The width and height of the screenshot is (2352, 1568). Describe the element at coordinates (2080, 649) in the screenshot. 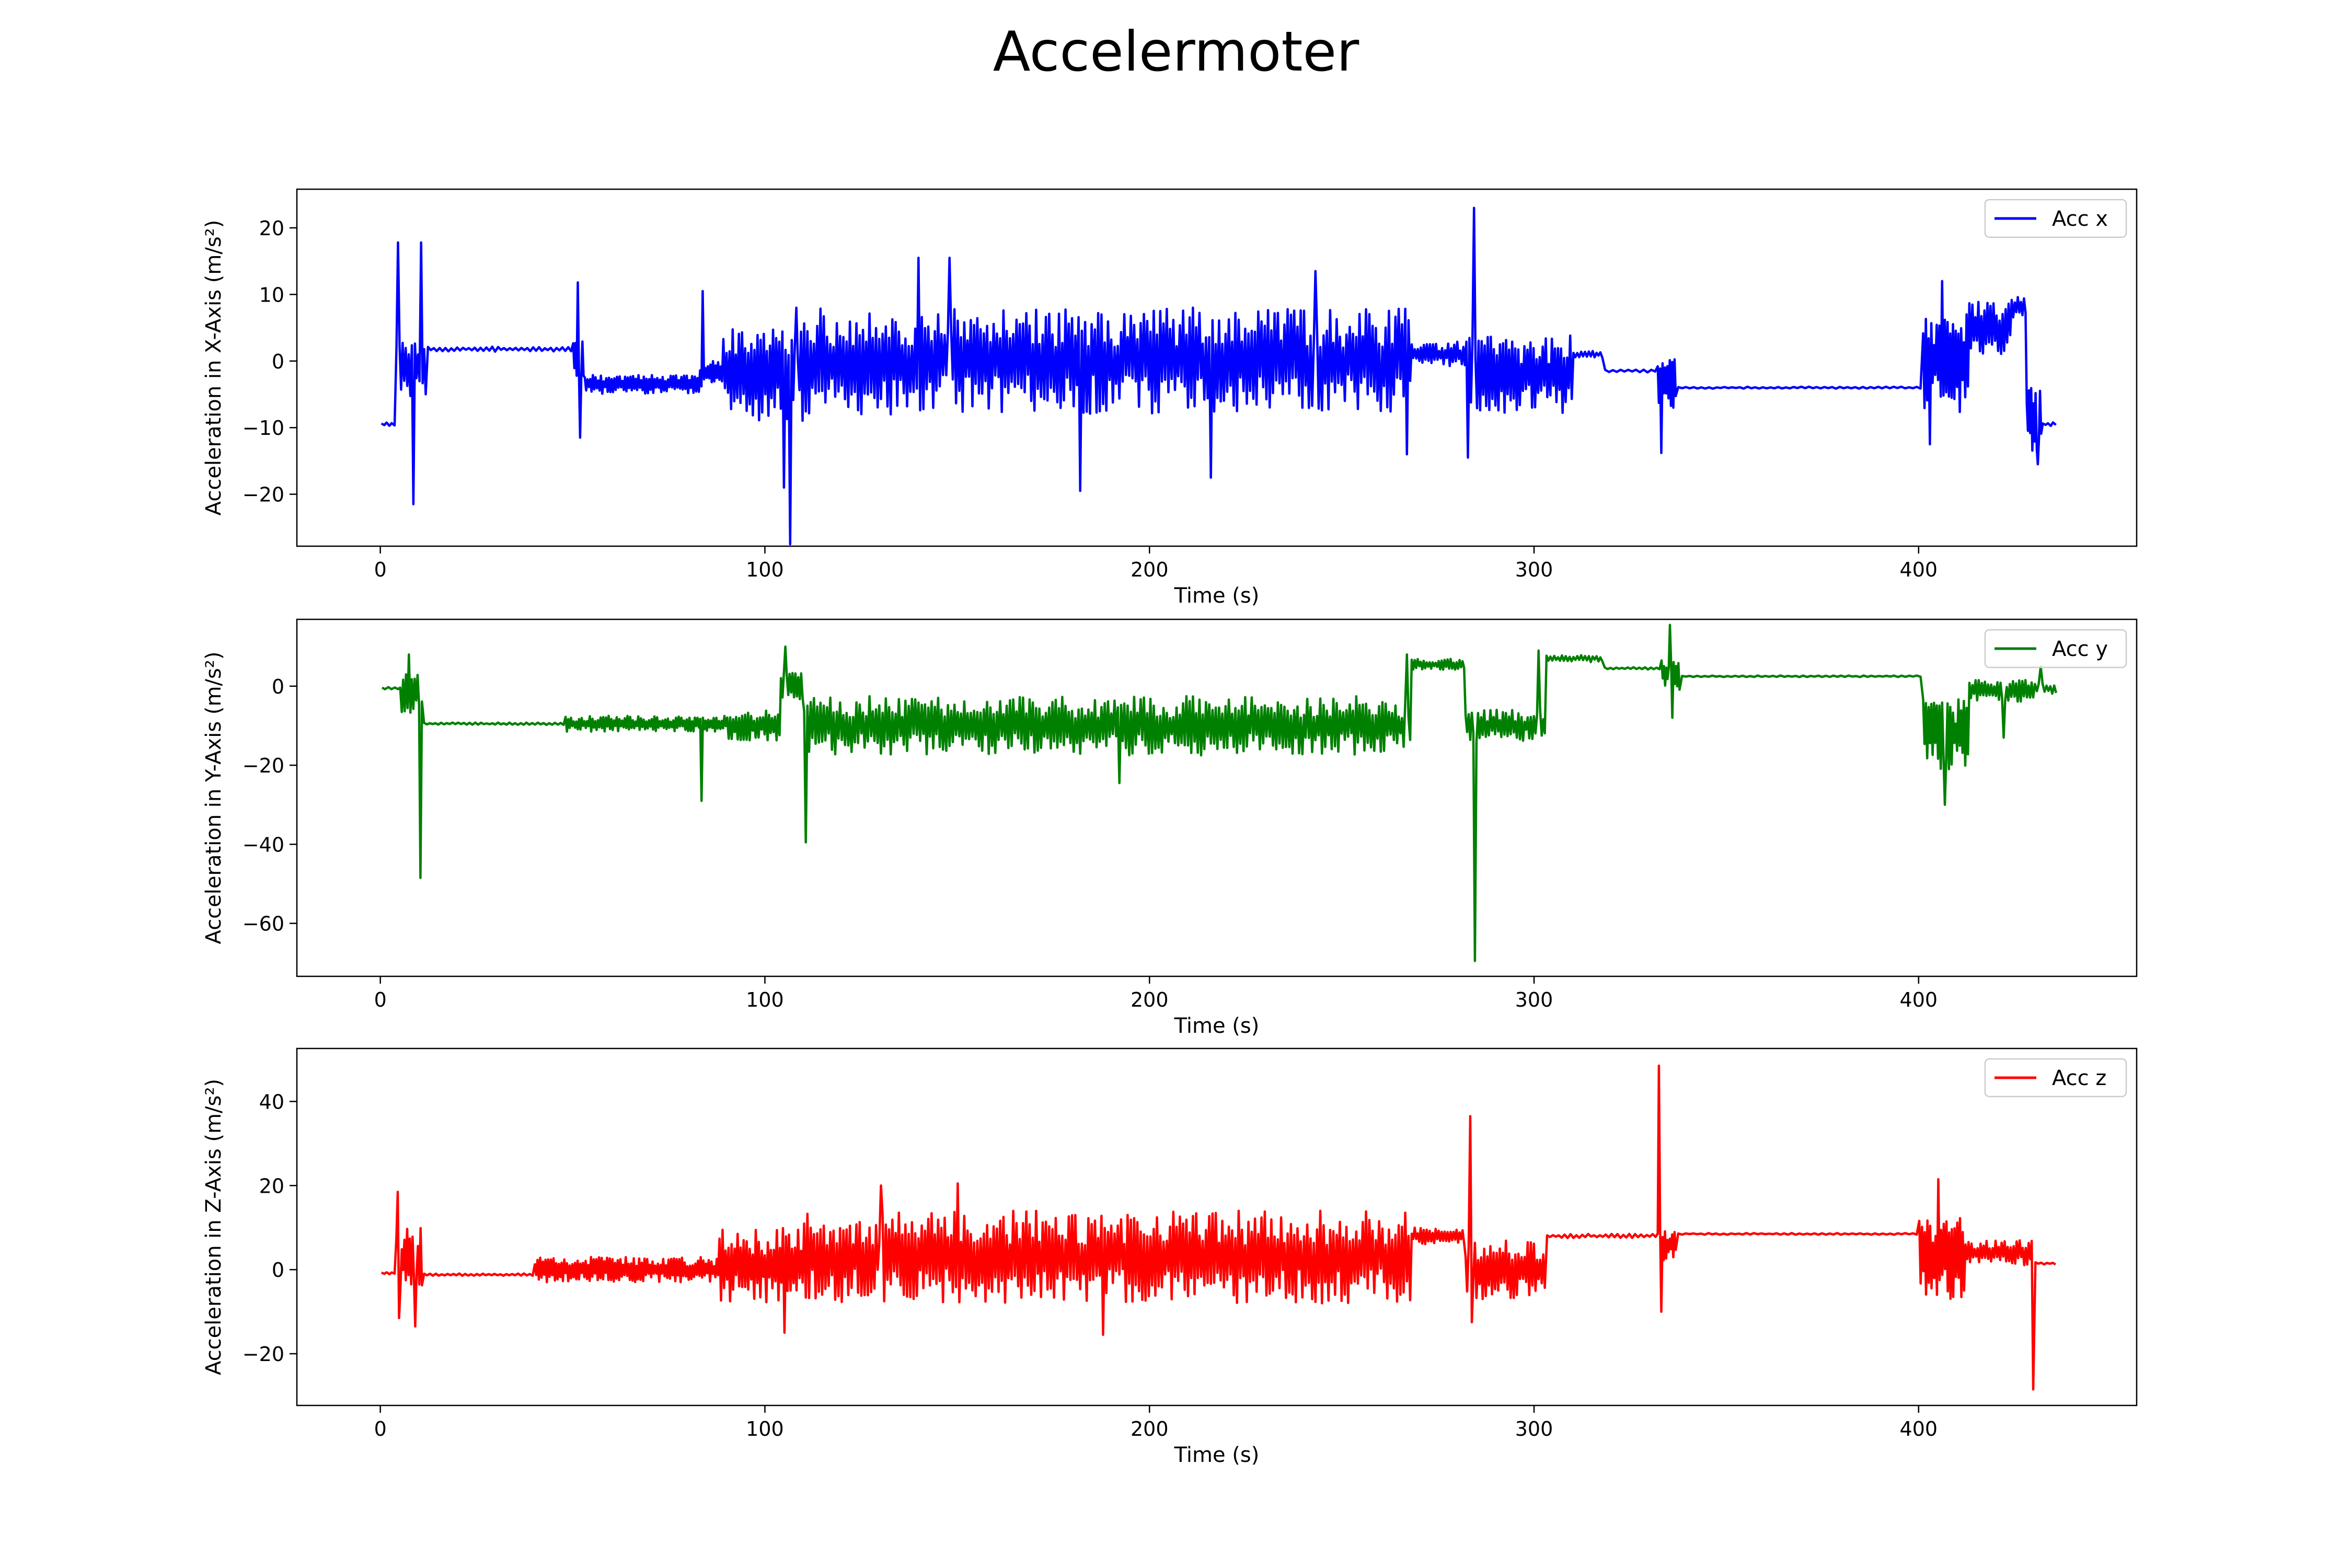

I see `legend-label: Acc y` at that location.